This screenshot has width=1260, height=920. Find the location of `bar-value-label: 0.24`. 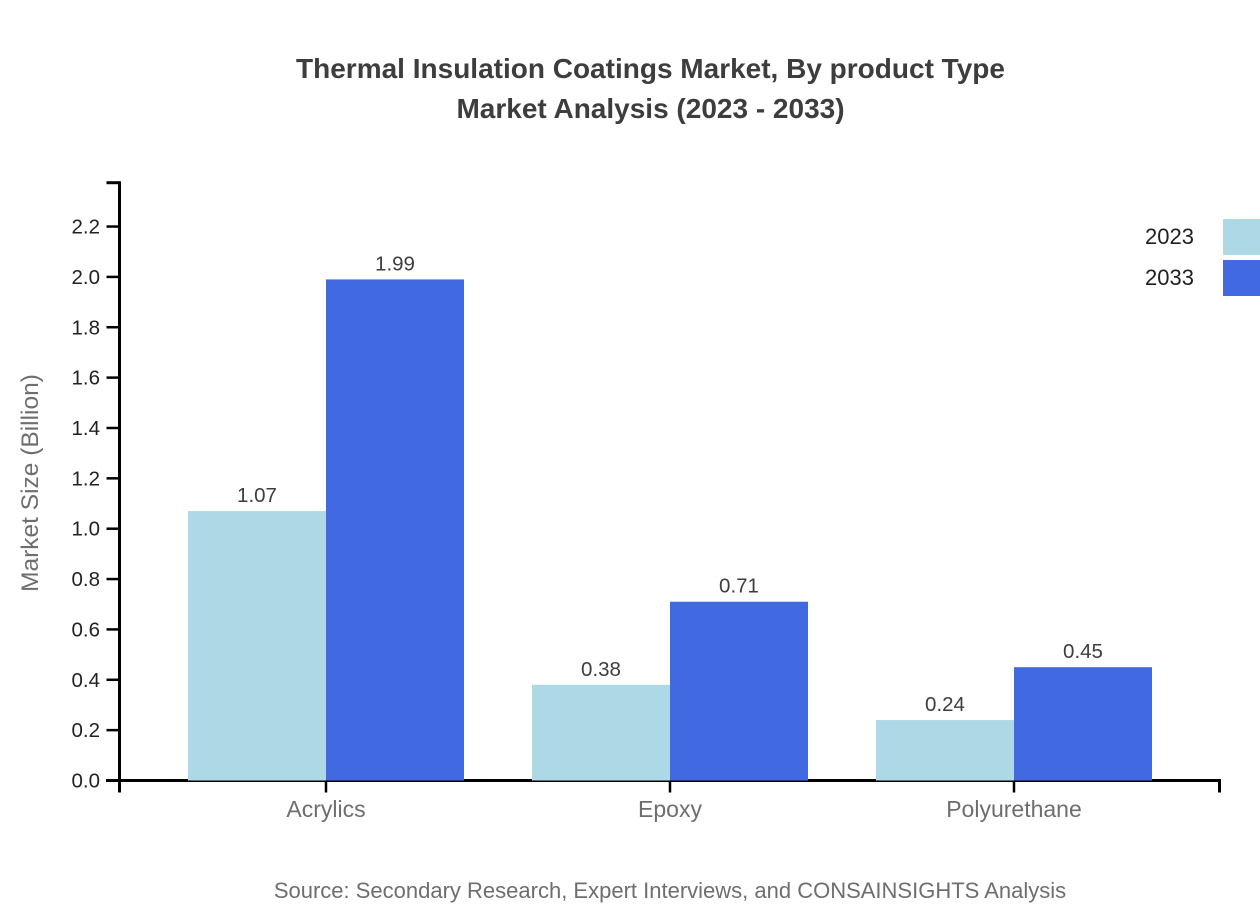

bar-value-label: 0.24 is located at coordinates (945, 704).